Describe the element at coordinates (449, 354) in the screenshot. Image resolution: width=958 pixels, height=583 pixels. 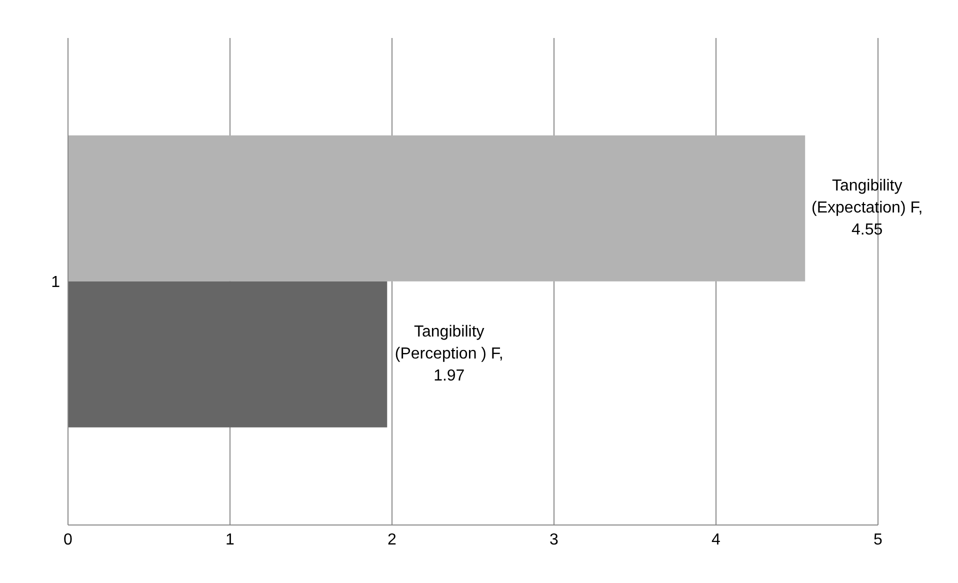
I see `data-label: Tangibility (Perception ) F, 1.97` at that location.